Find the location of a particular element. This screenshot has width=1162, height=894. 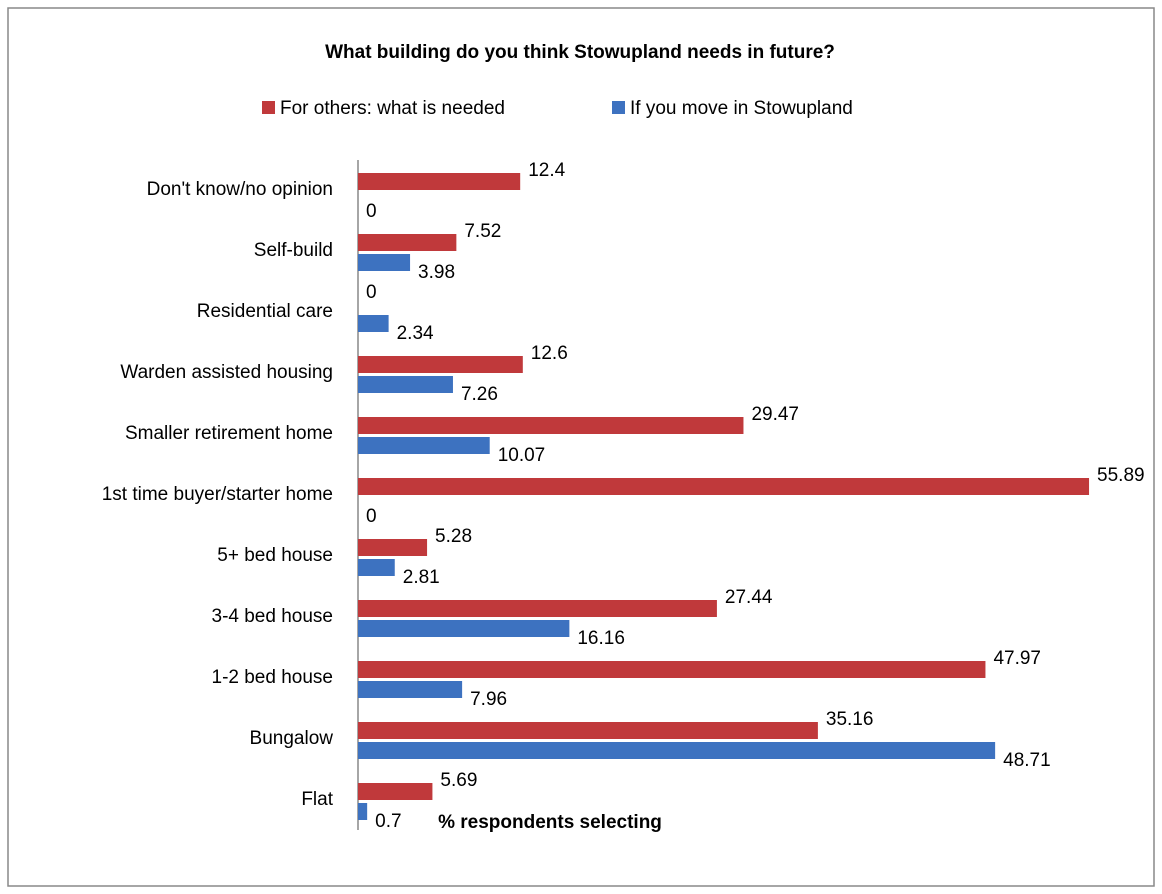

data-label: 55.89 is located at coordinates (1121, 475).